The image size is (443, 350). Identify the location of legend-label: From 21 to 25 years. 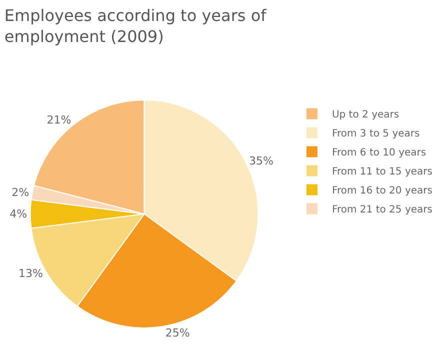
(382, 210).